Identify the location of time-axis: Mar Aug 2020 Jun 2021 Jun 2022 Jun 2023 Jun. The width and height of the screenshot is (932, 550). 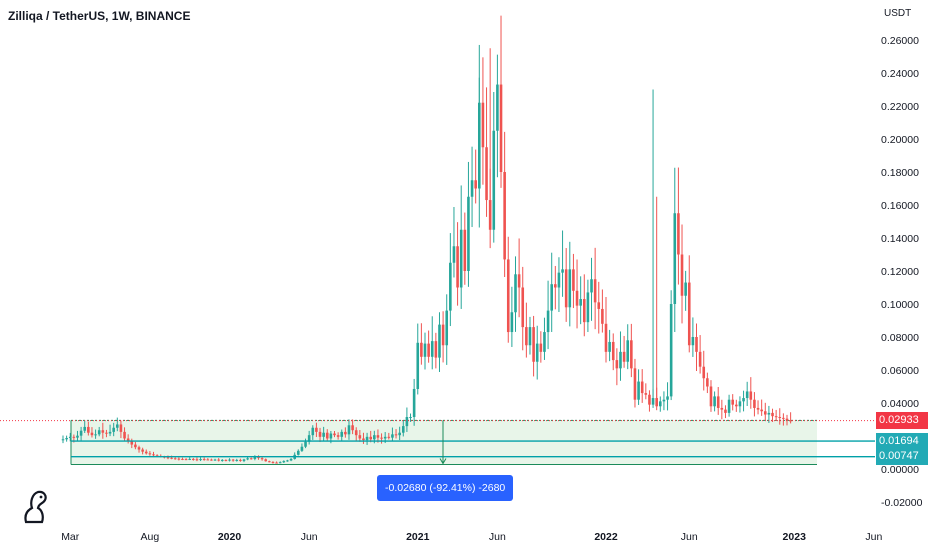
(471, 537).